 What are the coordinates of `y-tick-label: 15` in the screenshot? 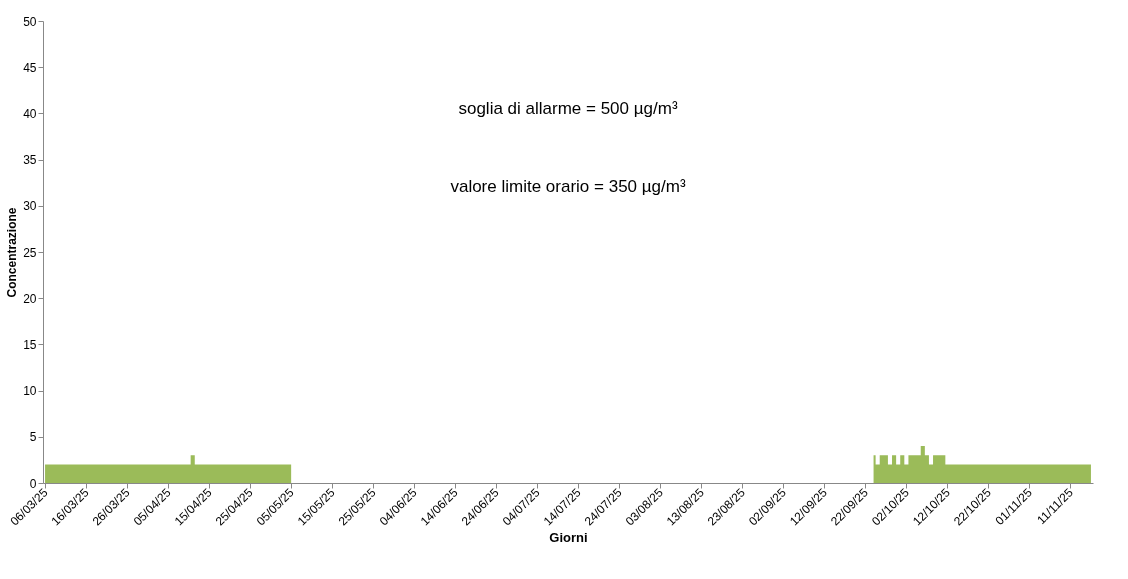 It's located at (30, 344).